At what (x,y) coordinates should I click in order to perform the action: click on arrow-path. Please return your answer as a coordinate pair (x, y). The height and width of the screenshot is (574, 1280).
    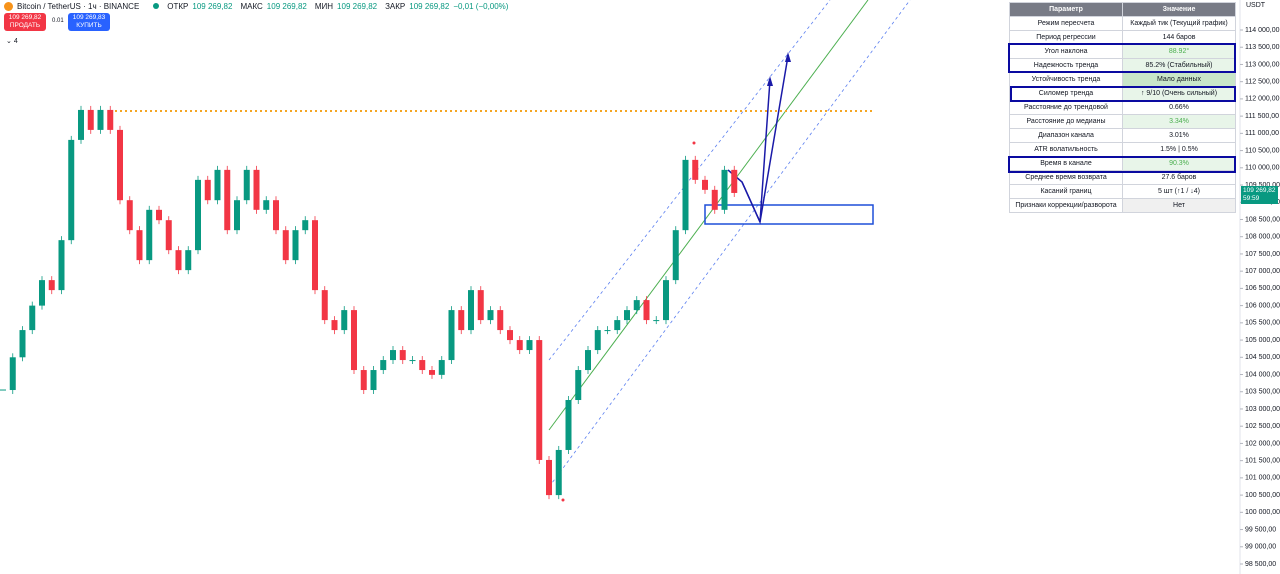
    Looking at the image, I should click on (765, 140).